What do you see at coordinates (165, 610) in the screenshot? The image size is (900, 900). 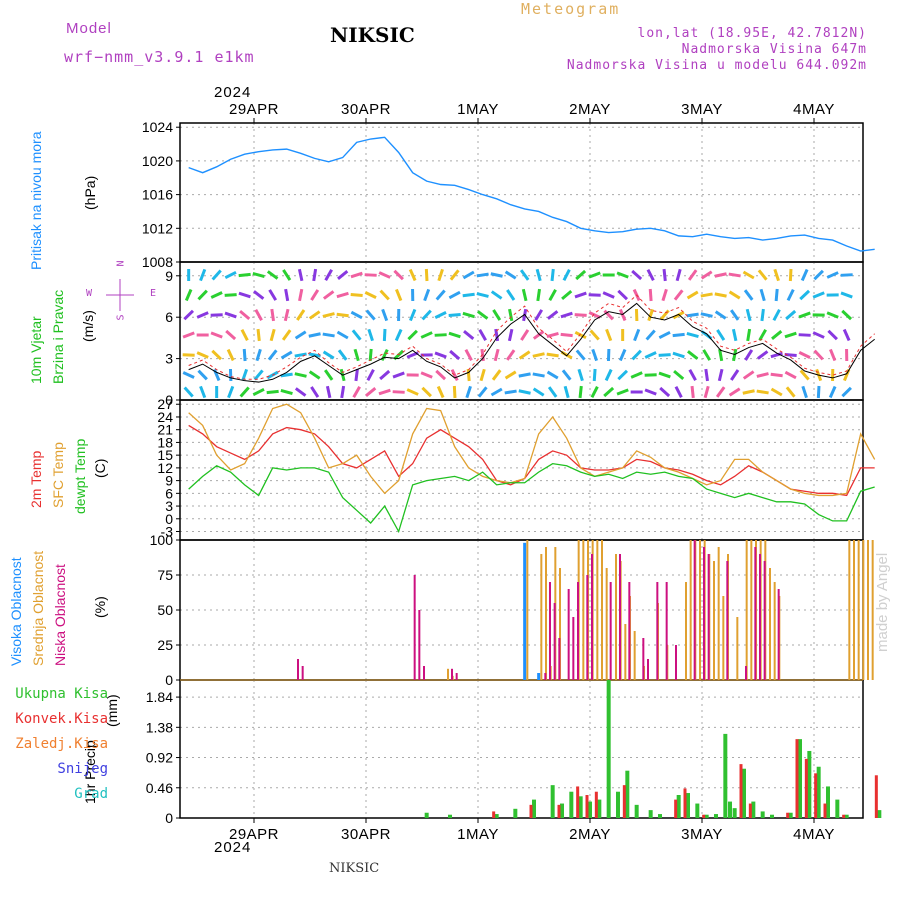 I see `y-tick-label: 50` at bounding box center [165, 610].